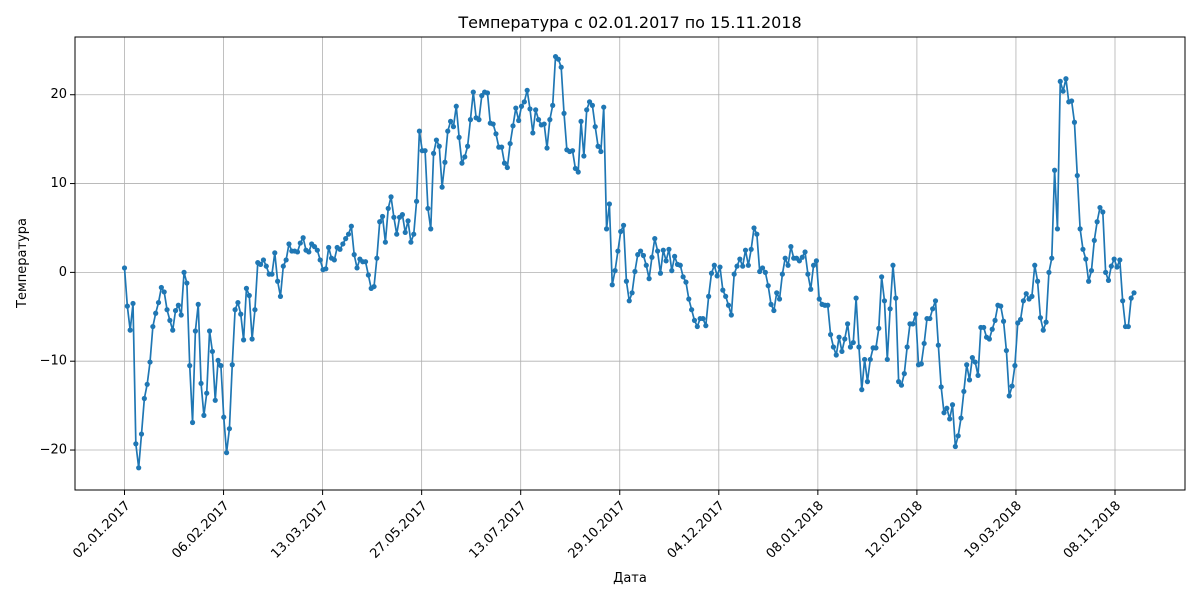 The height and width of the screenshot is (600, 1200). What do you see at coordinates (53, 450) in the screenshot?
I see `y-tick-label: −20` at bounding box center [53, 450].